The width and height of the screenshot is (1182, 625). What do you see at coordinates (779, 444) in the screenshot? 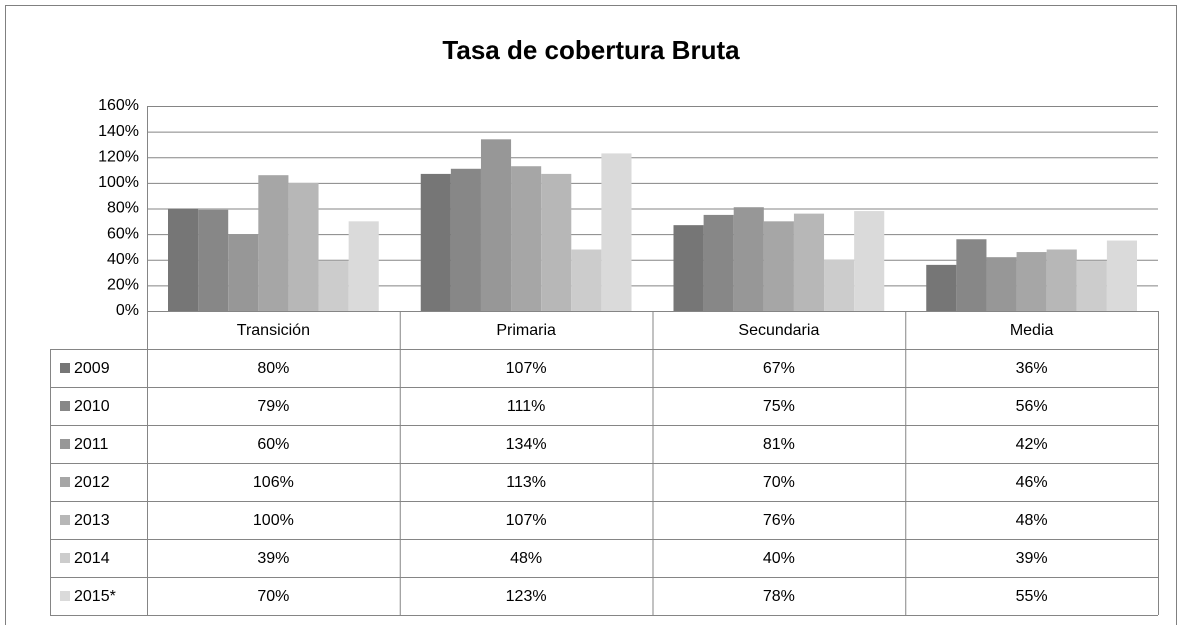
I see `table-cell: 81%` at bounding box center [779, 444].